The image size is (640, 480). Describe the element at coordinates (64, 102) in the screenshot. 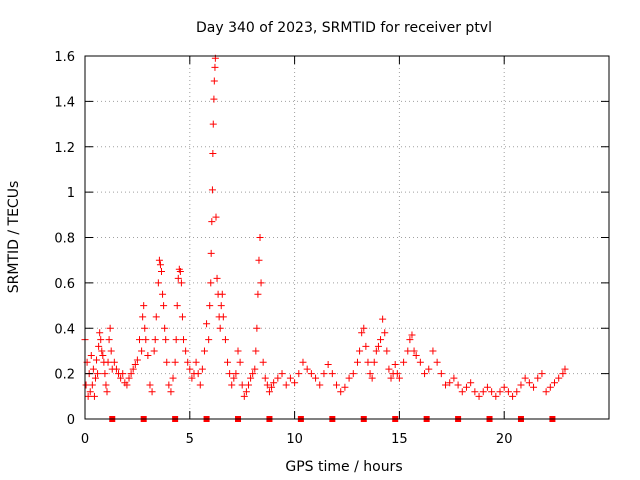

I see `y-tick-label: 1.4` at that location.